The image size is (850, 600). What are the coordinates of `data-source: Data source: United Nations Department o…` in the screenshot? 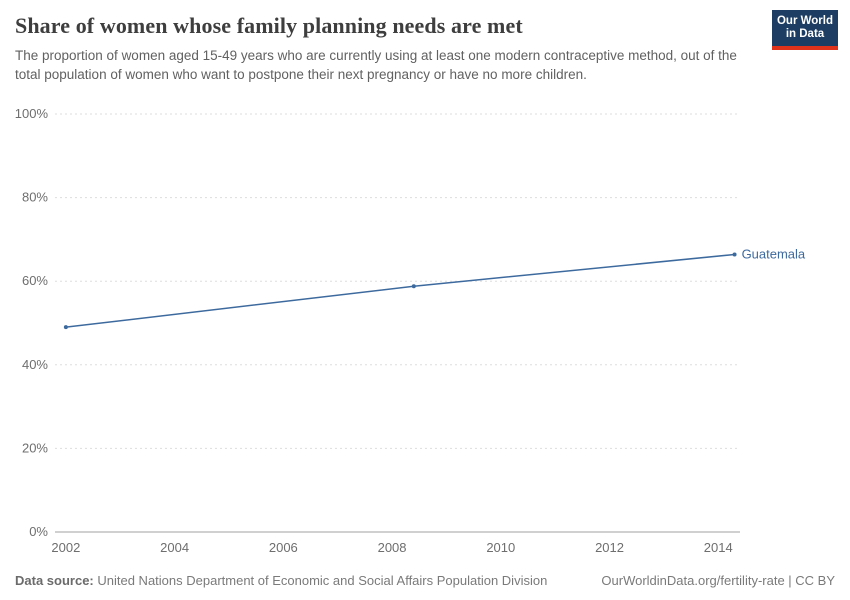 It's located at (281, 580).